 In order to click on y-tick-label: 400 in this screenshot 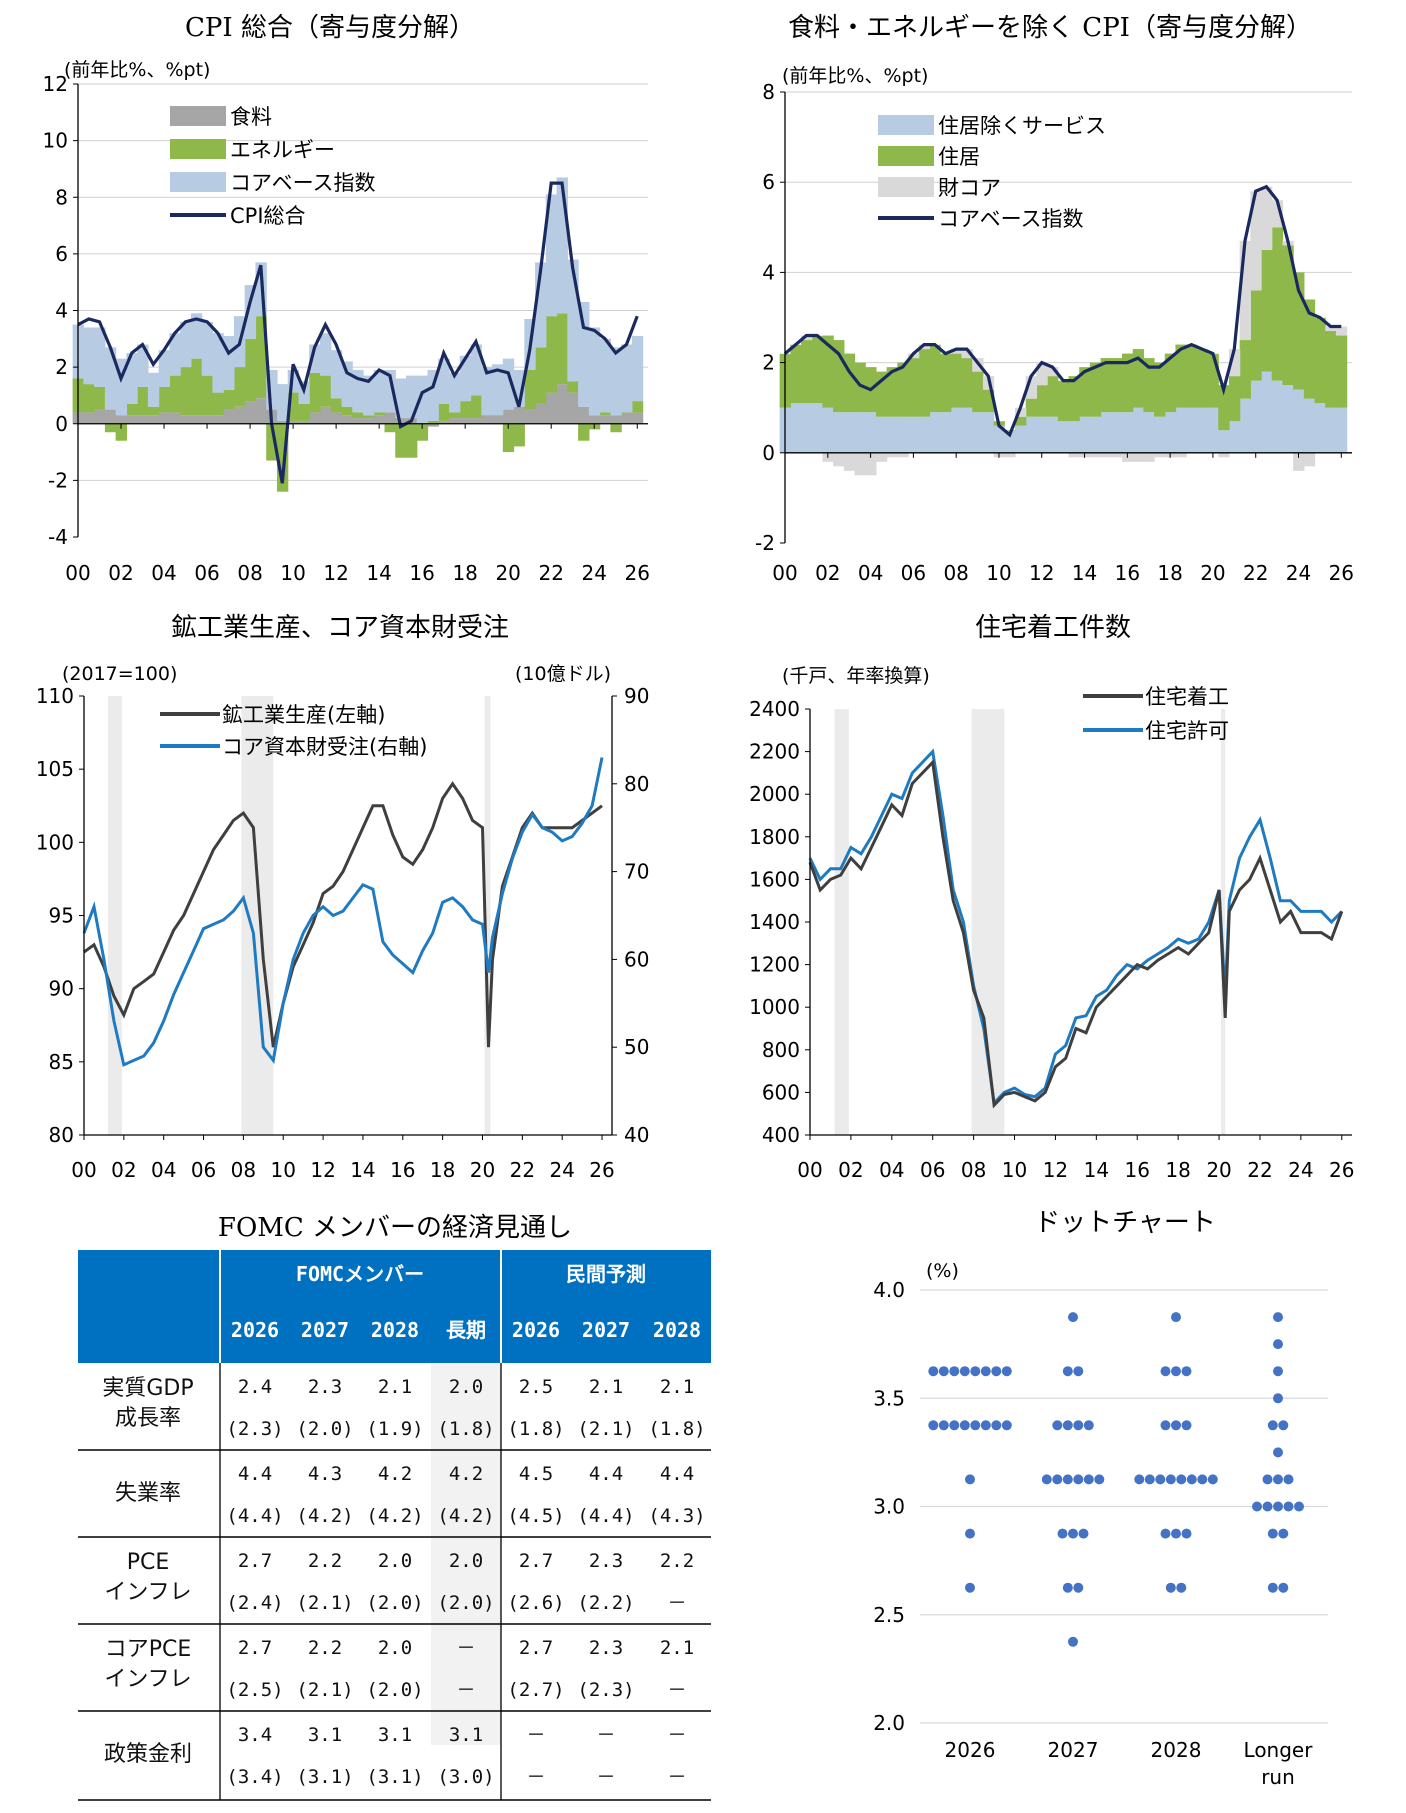, I will do `click(781, 1135)`.